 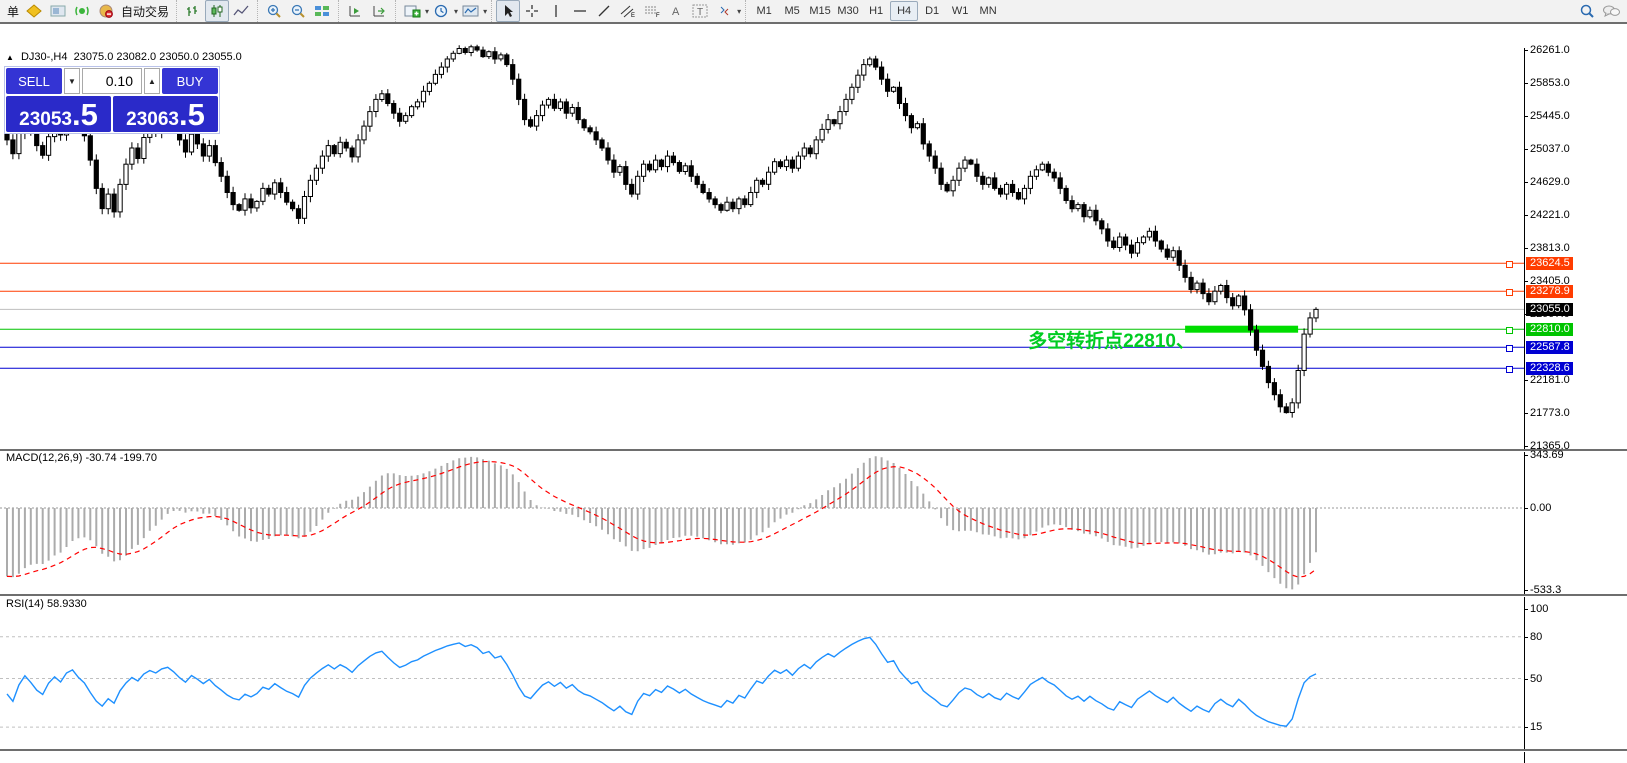 I want to click on timeframe-button-M5: M5, so click(x=792, y=11).